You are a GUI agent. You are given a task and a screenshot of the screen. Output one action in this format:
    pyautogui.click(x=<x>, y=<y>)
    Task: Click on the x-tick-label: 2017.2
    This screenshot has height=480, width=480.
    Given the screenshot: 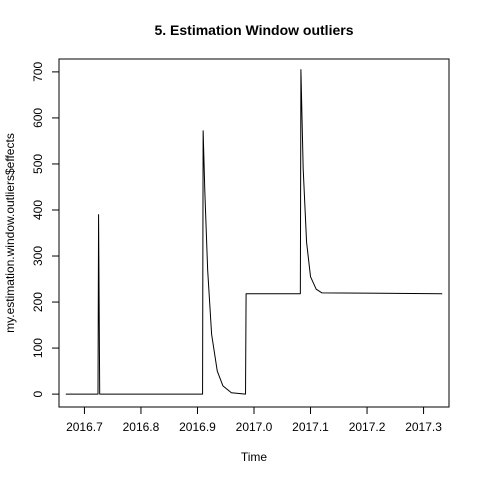 What is the action you would take?
    pyautogui.click(x=367, y=427)
    